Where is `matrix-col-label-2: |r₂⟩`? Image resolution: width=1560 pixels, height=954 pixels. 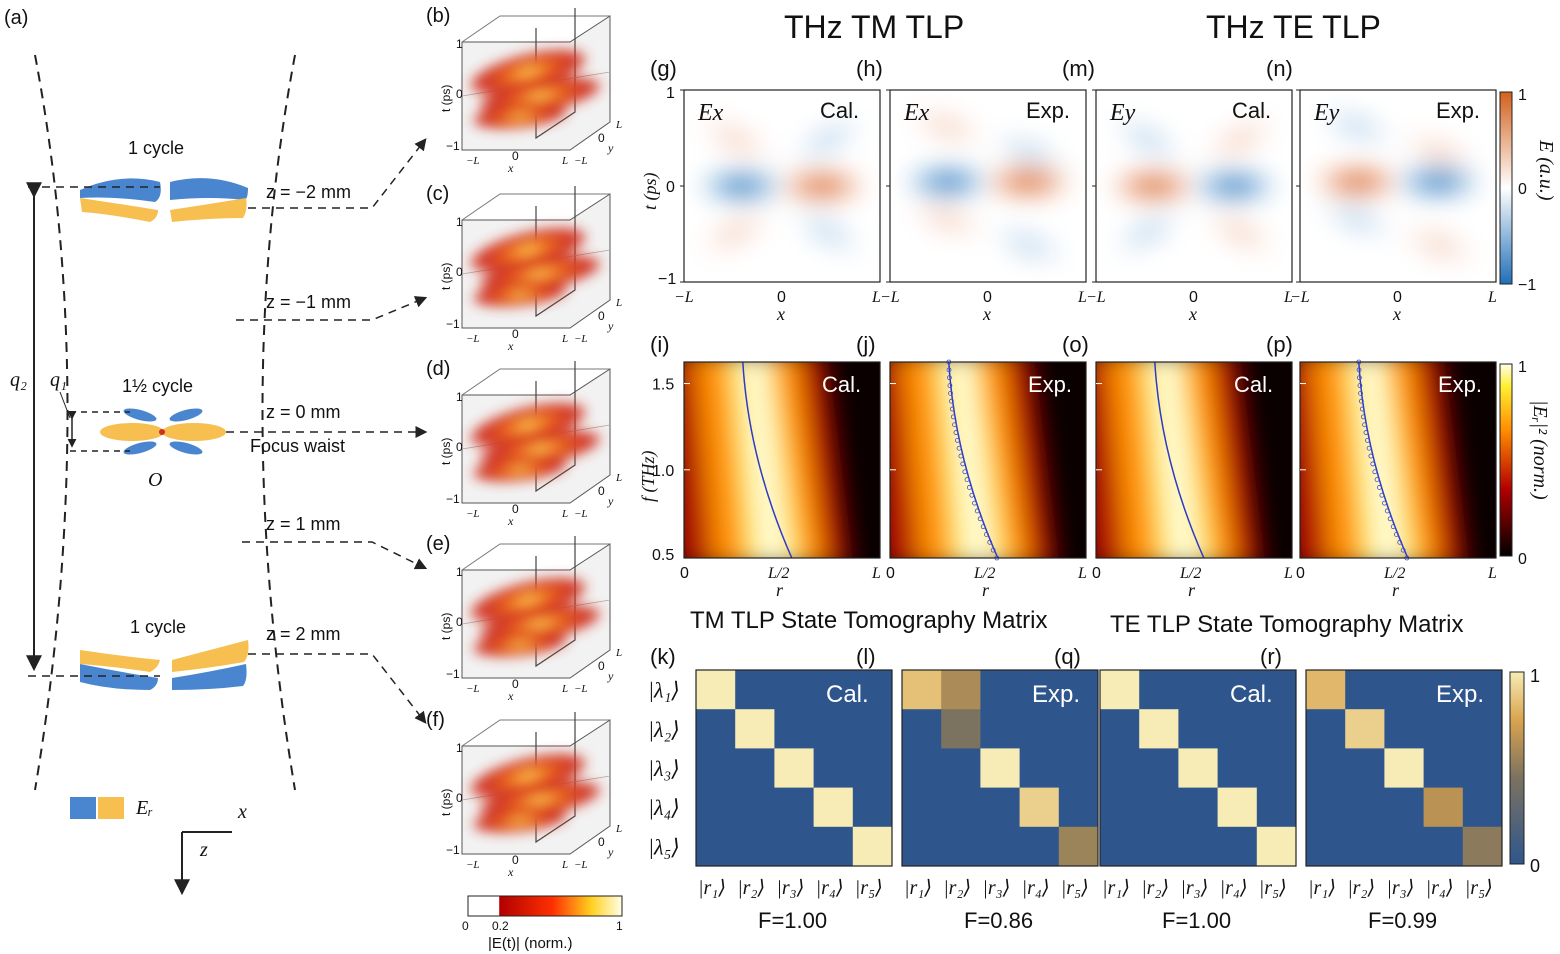
matrix-col-label-2: |r₂⟩ is located at coordinates (751, 888).